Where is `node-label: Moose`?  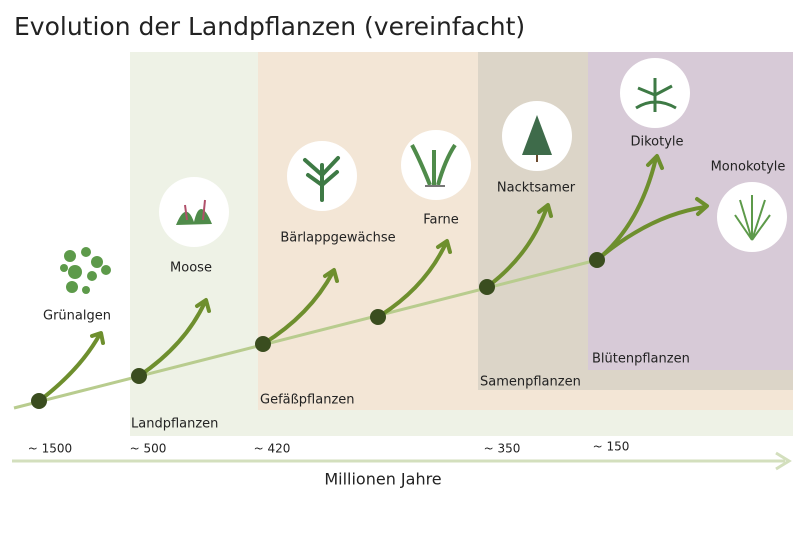 node-label: Moose is located at coordinates (191, 268).